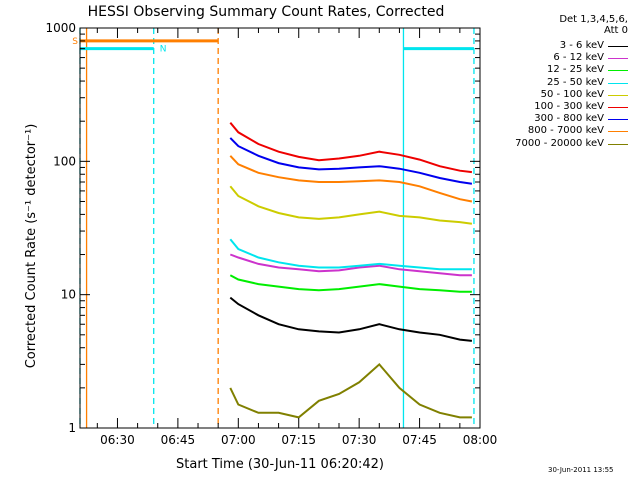 This screenshot has width=640, height=480. Describe the element at coordinates (31, 246) in the screenshot. I see `y-axis-label: Corrected Count Rate (s⁻¹ detector⁻¹)` at that location.